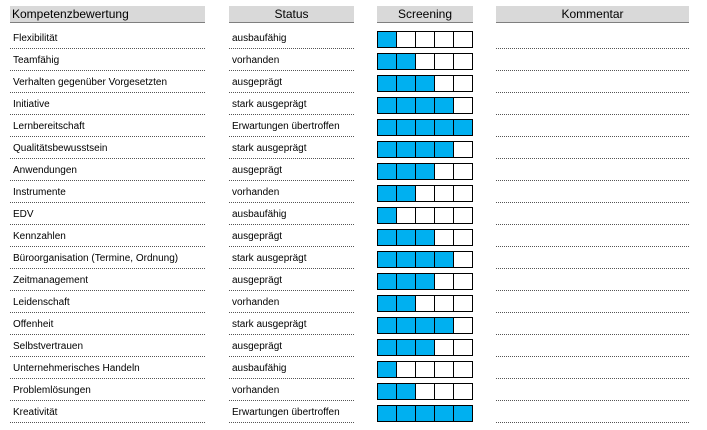  What do you see at coordinates (425, 14) in the screenshot?
I see `header-screening: Screening` at bounding box center [425, 14].